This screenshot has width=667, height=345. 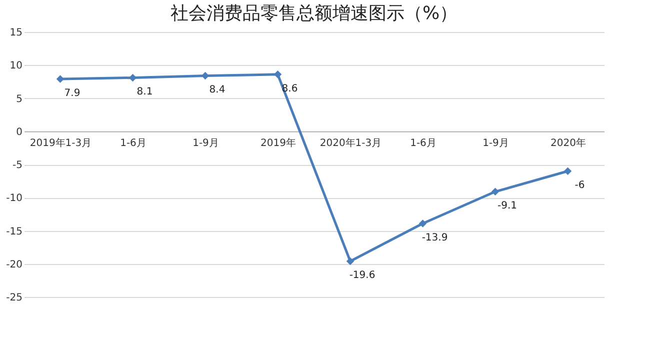 What do you see at coordinates (19, 132) in the screenshot?
I see `y-tick-label: 0` at bounding box center [19, 132].